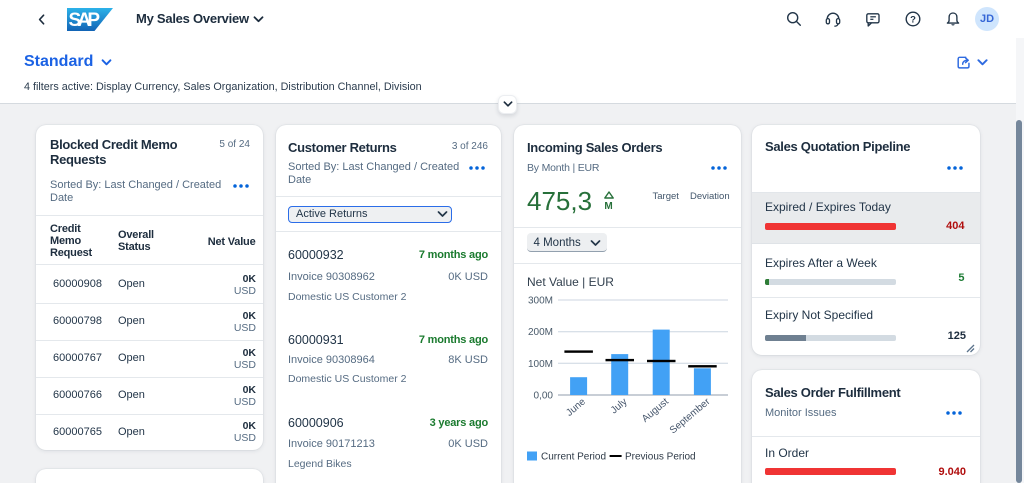 The width and height of the screenshot is (1024, 483). What do you see at coordinates (540, 364) in the screenshot?
I see `svg-text: 100M` at bounding box center [540, 364].